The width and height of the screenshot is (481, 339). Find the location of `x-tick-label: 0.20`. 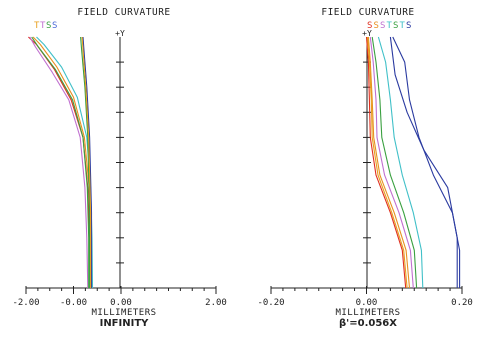

x-tick-label: 0.20 is located at coordinates (462, 303).